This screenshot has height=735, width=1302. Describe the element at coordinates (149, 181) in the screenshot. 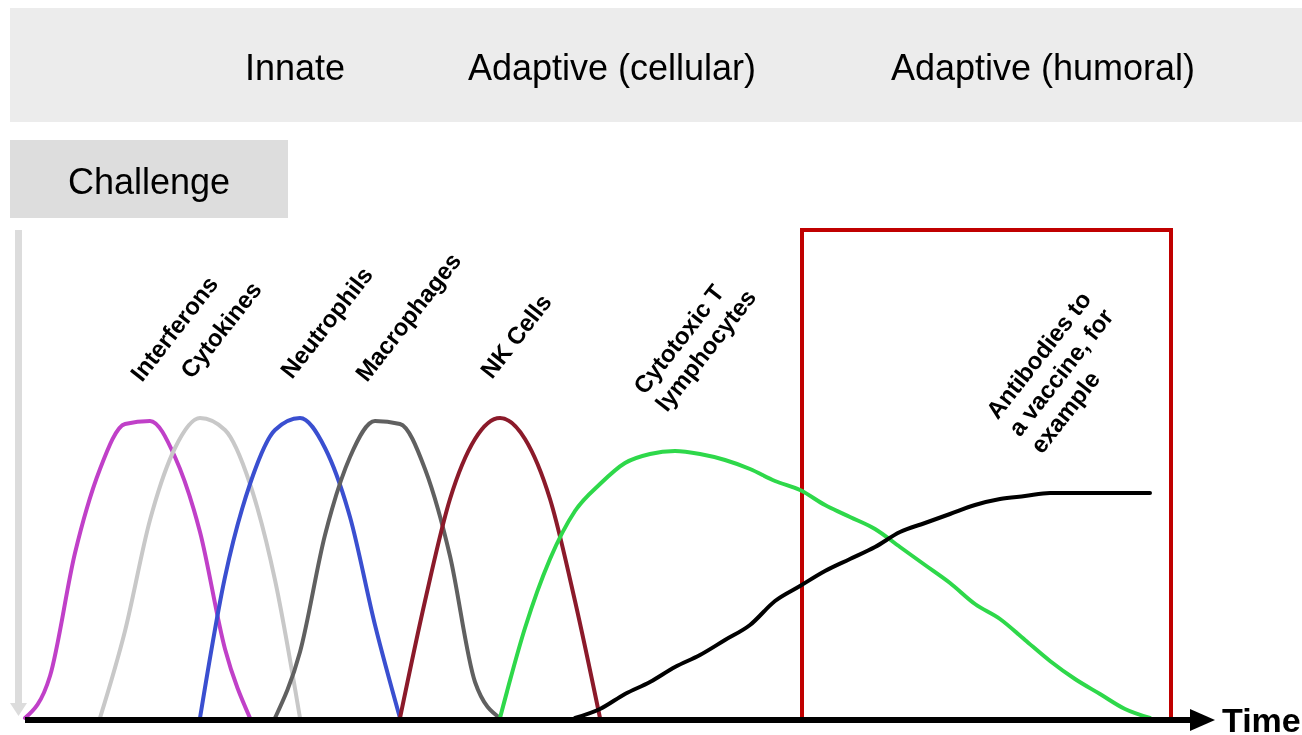

I see `text: Challenge` at that location.